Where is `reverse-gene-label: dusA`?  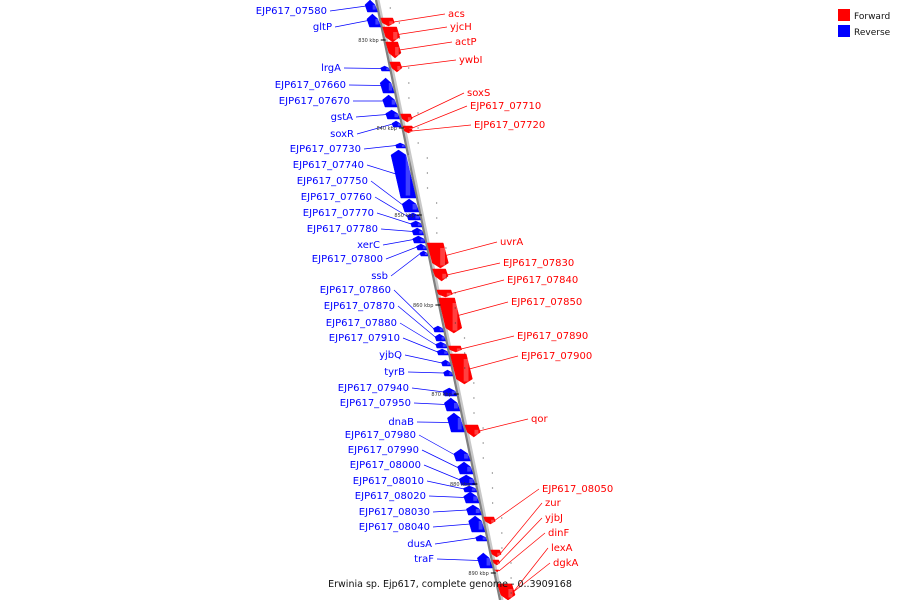 reverse-gene-label: dusA is located at coordinates (419, 544).